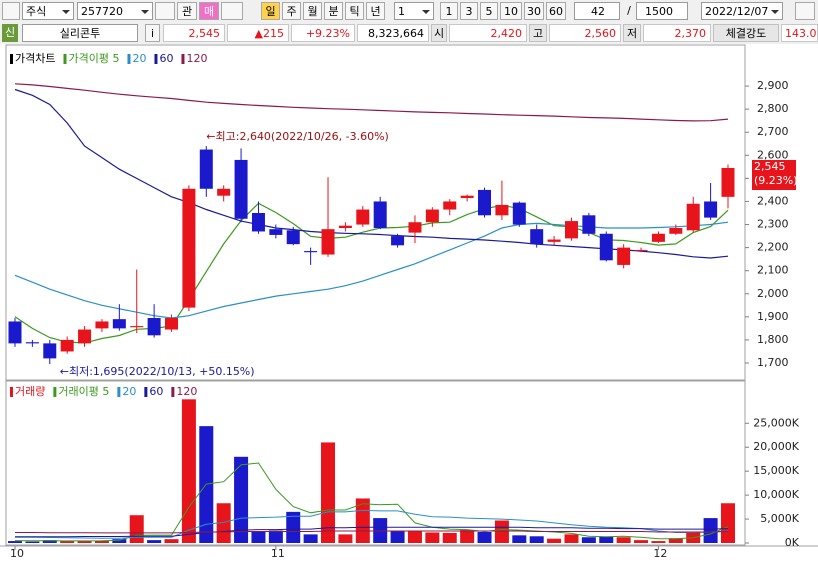 This screenshot has height=563, width=818. What do you see at coordinates (449, 11) in the screenshot?
I see `interval-button: 1` at bounding box center [449, 11].